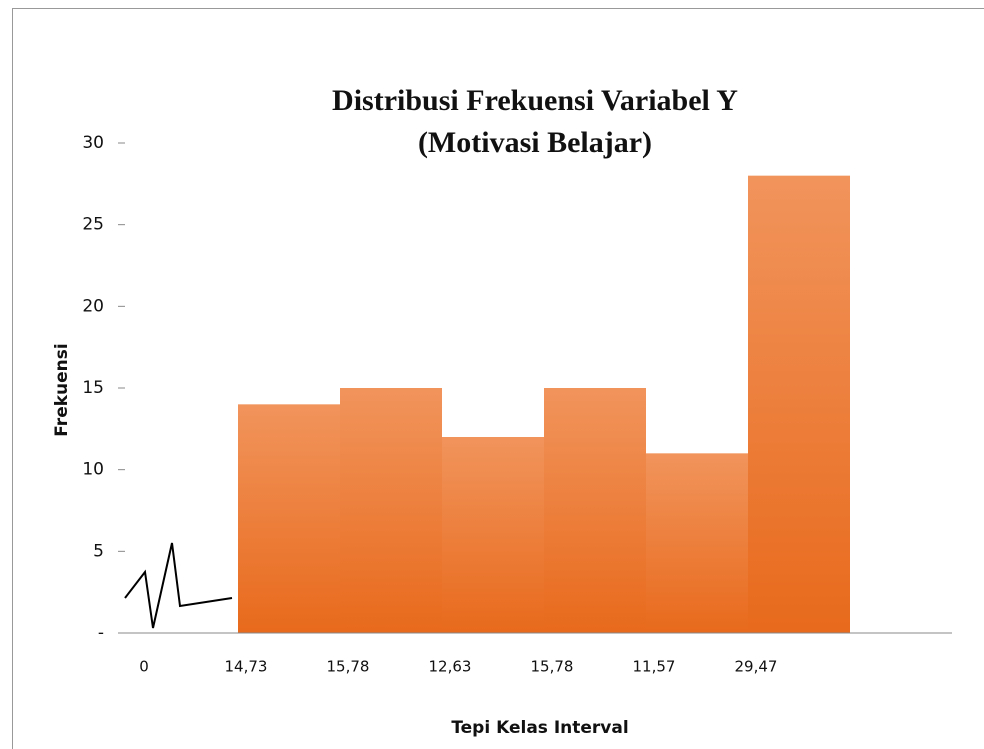 The image size is (984, 749). I want to click on axis-break, so click(178, 585).